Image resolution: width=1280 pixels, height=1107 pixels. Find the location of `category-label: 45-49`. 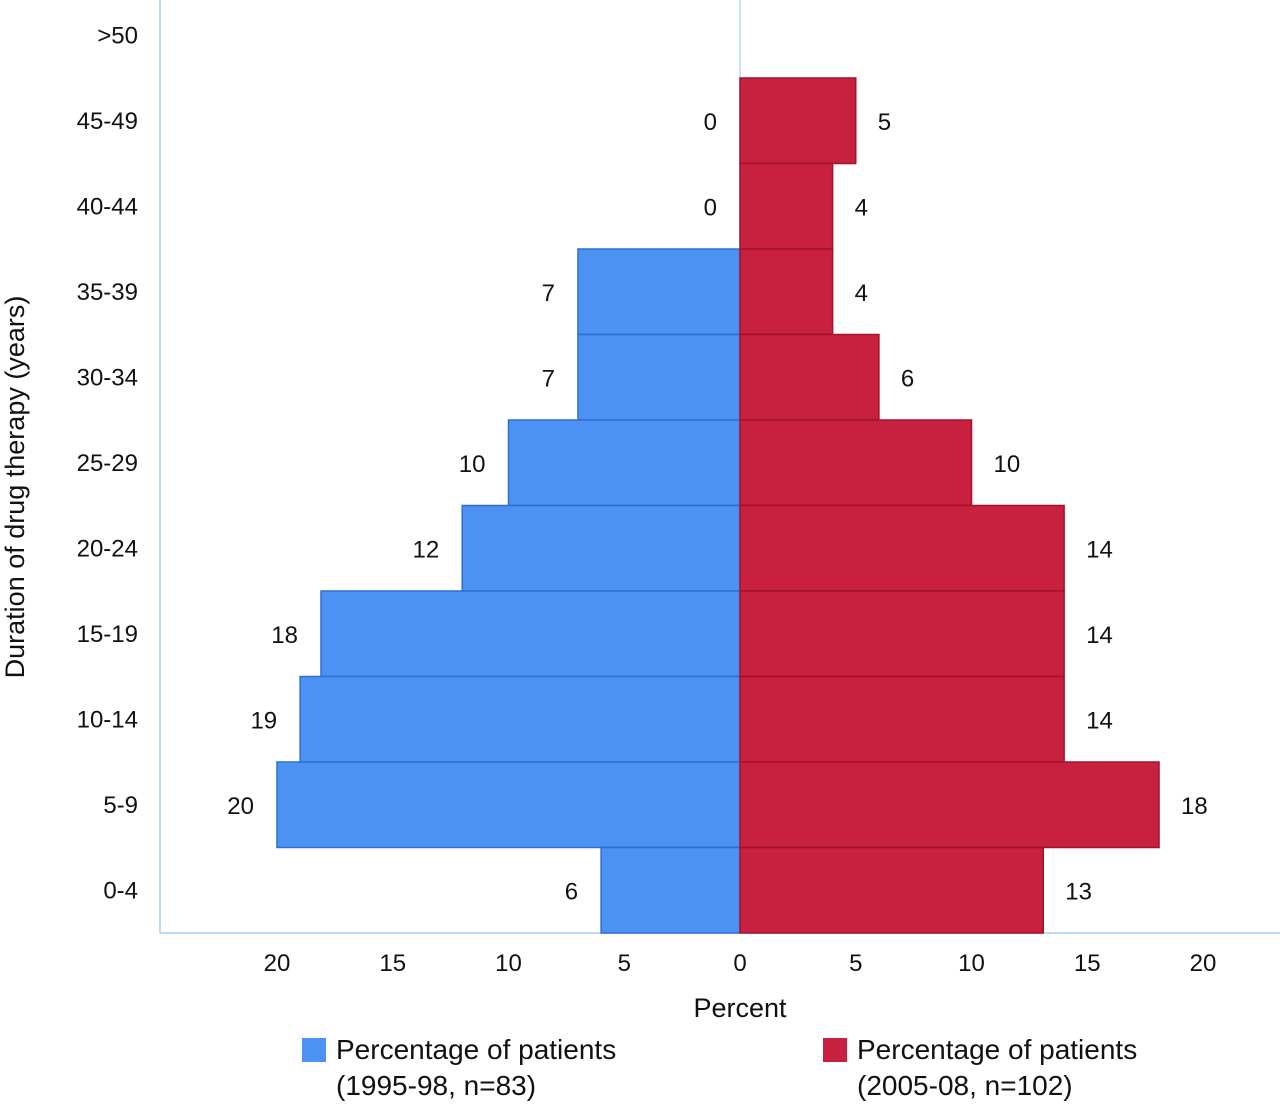

category-label: 45-49 is located at coordinates (107, 121).